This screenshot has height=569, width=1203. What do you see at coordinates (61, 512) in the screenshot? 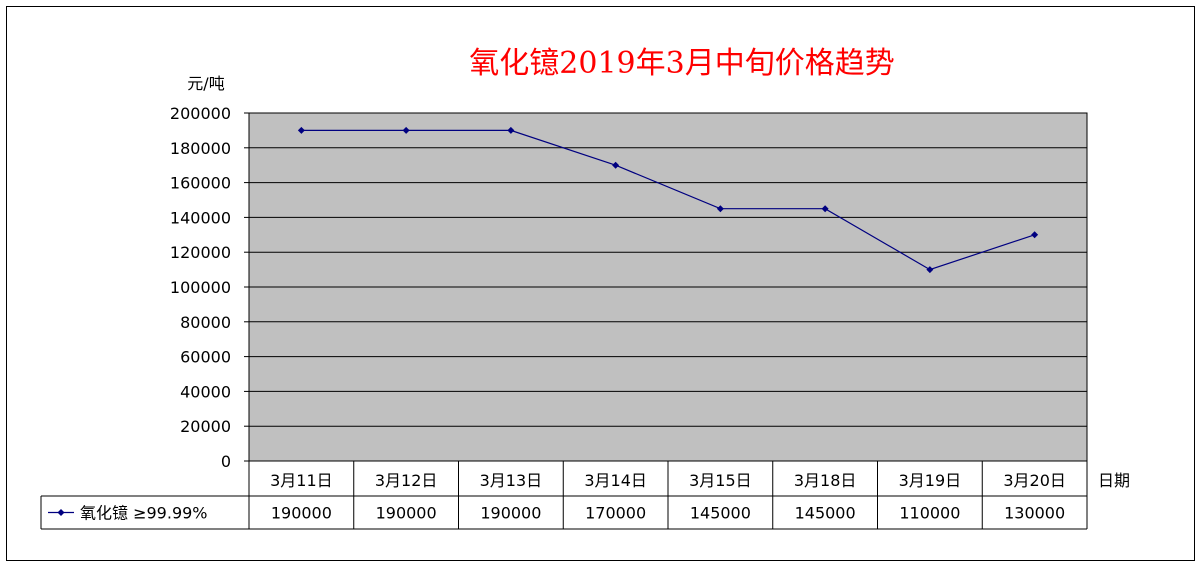
I see `legend-key-marker` at bounding box center [61, 512].